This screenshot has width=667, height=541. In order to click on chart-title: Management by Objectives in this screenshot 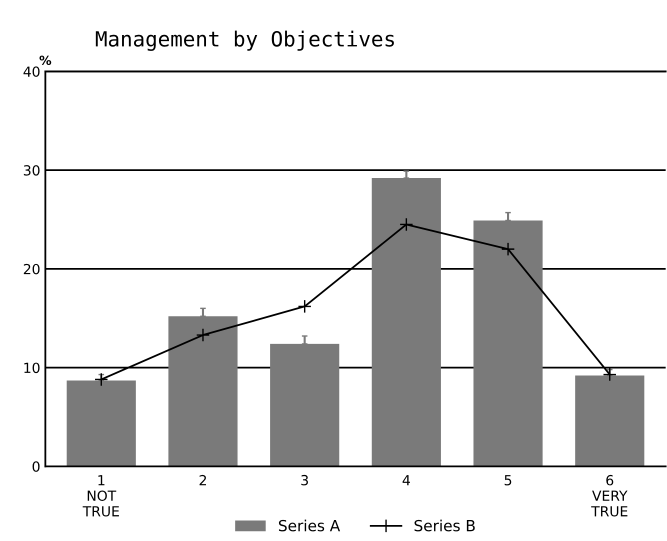, I will do `click(245, 40)`.